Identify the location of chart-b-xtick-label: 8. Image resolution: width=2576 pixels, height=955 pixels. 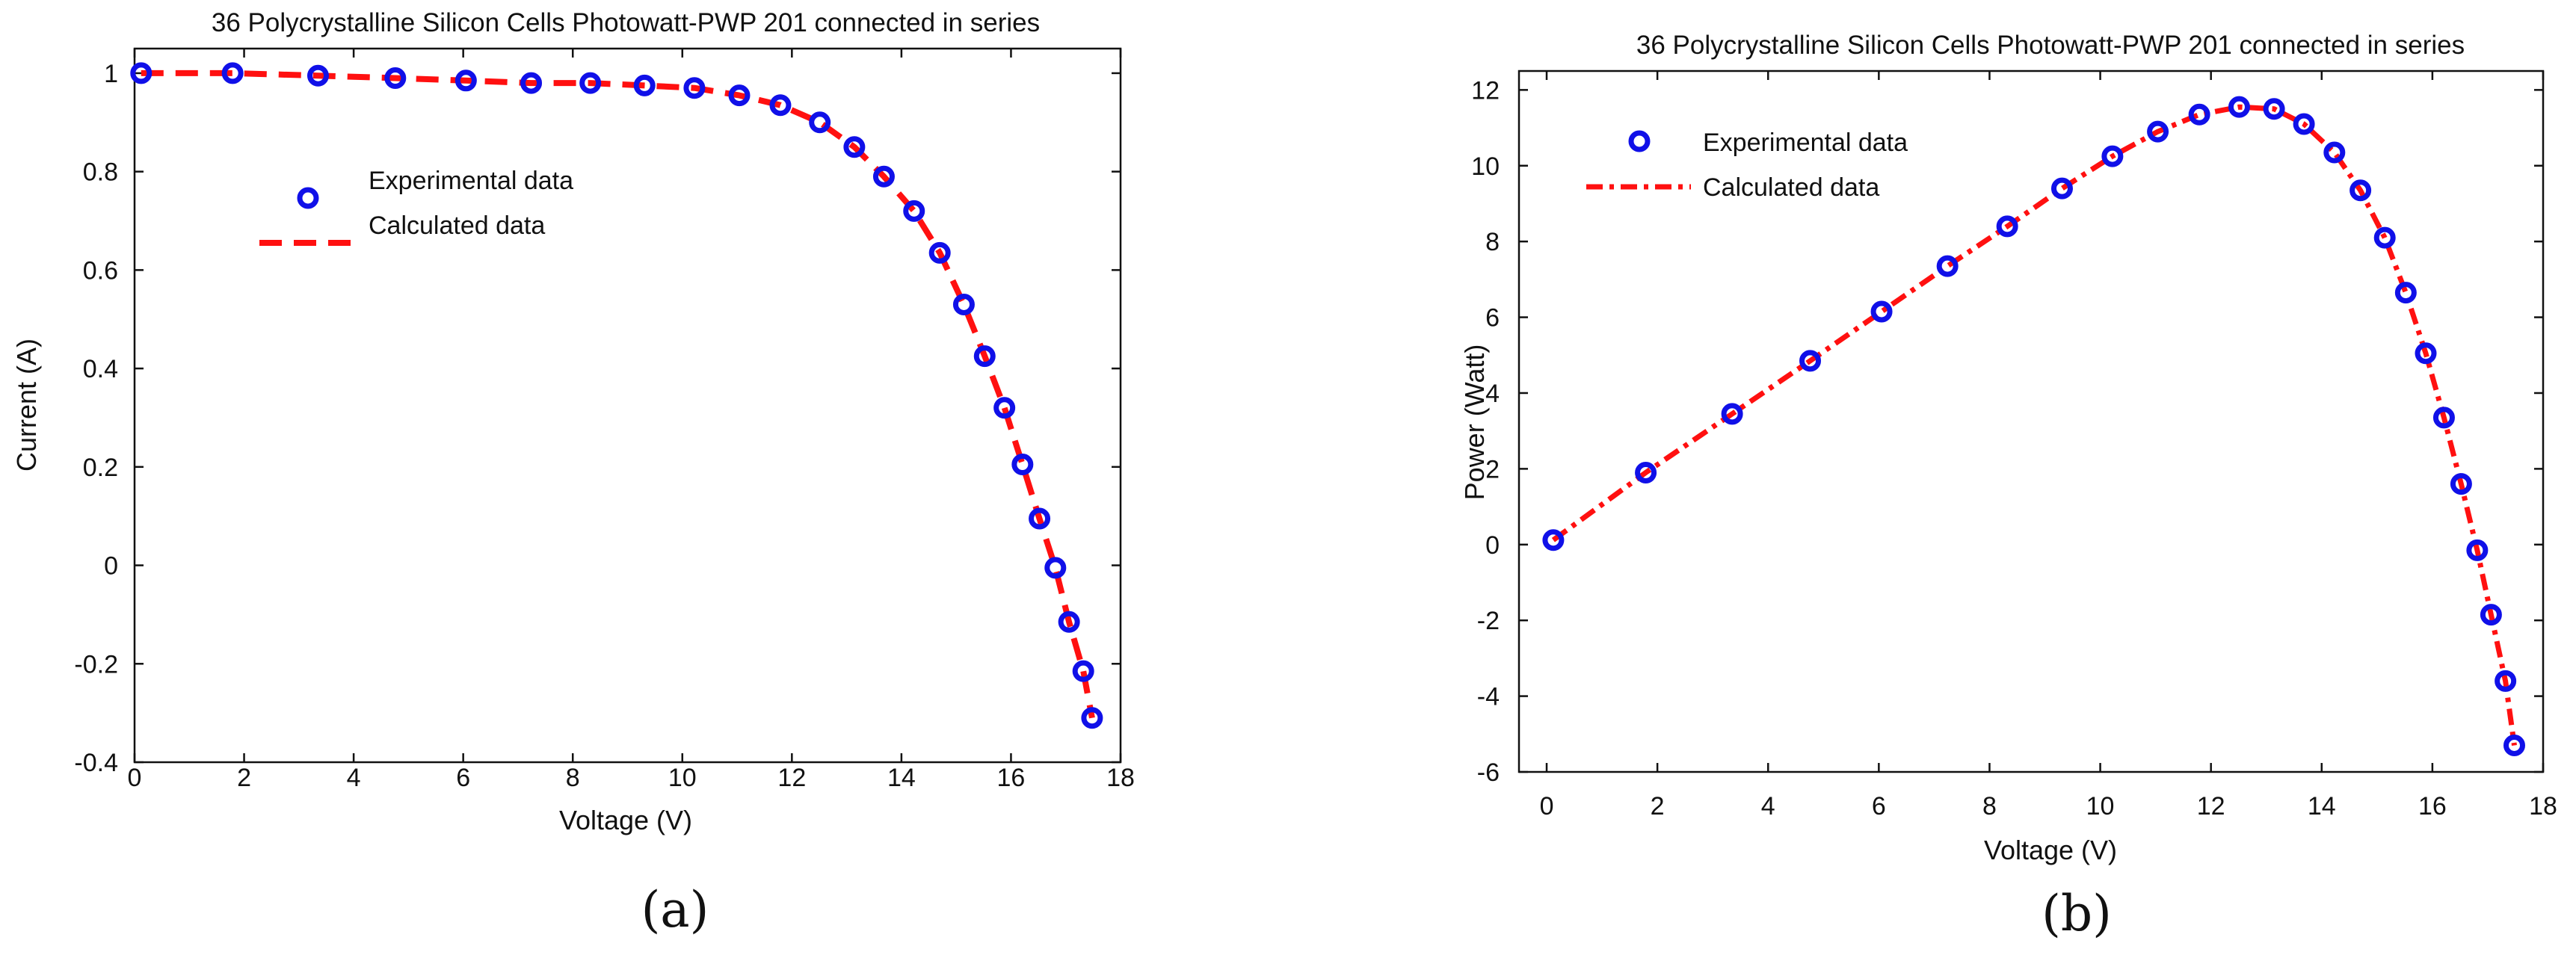
(1989, 806).